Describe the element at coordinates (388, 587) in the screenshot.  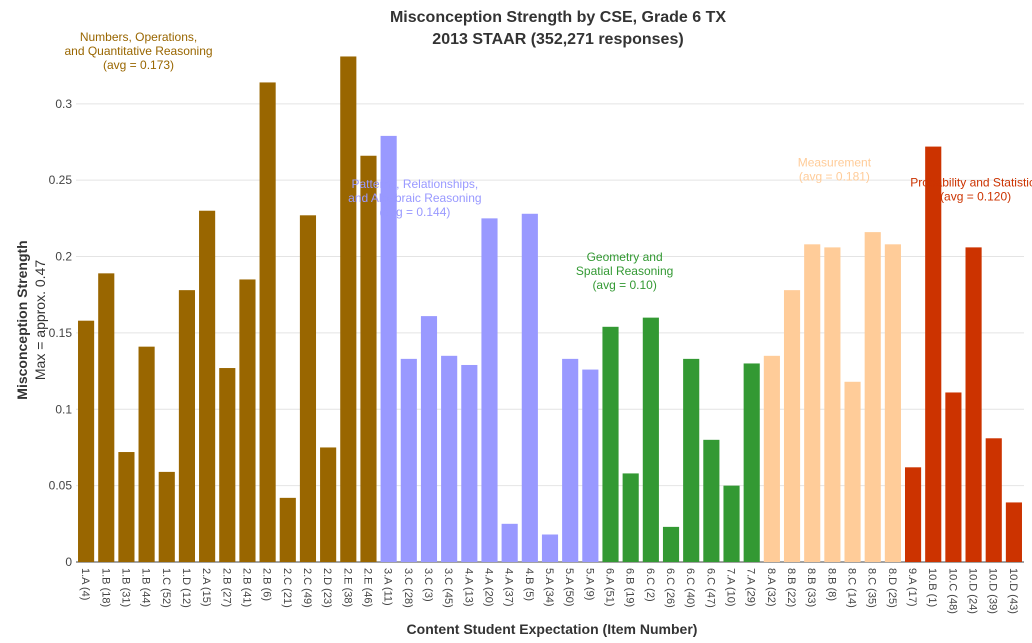
I see `x-tick-label: 3.A (11)` at that location.